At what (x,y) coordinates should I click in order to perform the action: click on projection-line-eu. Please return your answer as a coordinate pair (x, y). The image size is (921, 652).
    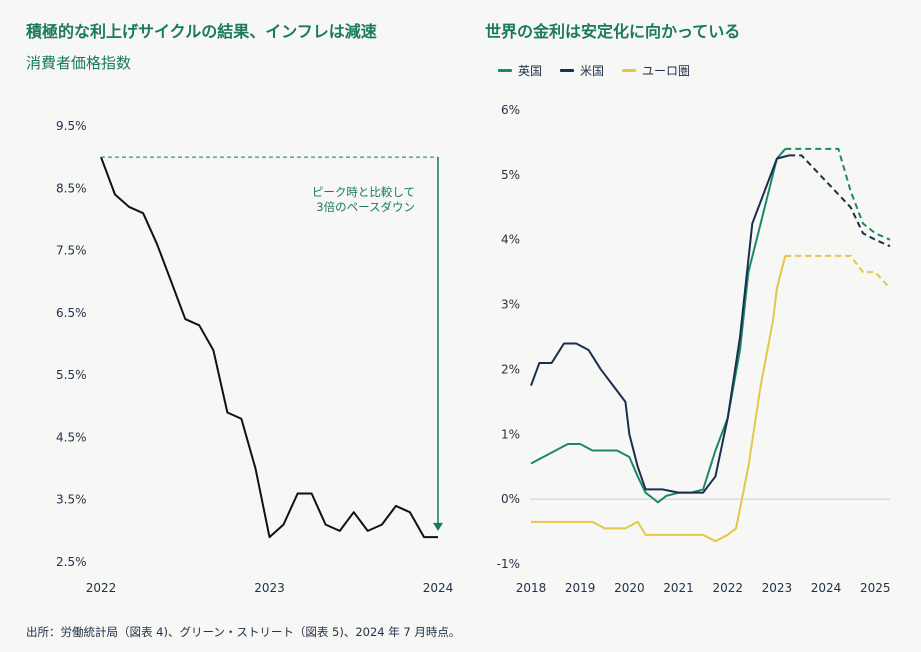
    Looking at the image, I should click on (838, 272).